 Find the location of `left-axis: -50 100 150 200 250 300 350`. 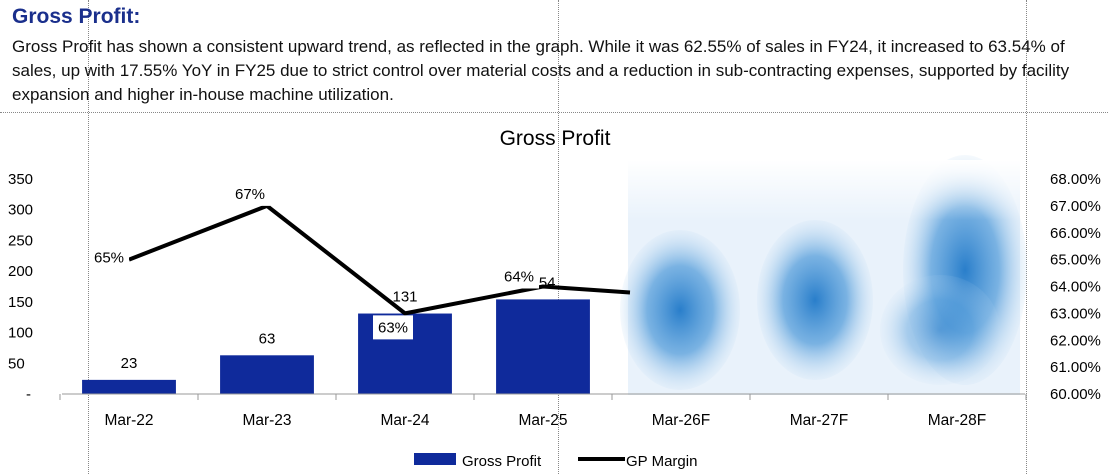

left-axis: -50 100 150 200 250 300 350 is located at coordinates (20, 287).